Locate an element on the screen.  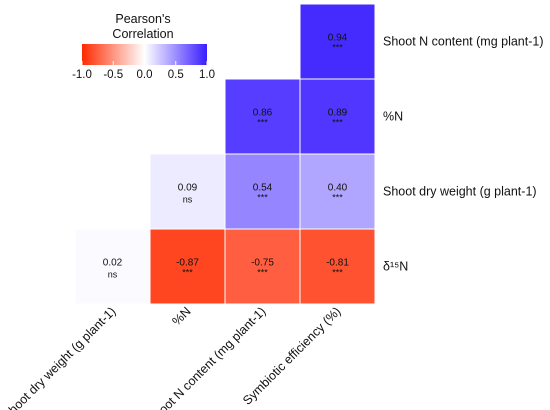
cell-value-label: 0.86 is located at coordinates (263, 113).